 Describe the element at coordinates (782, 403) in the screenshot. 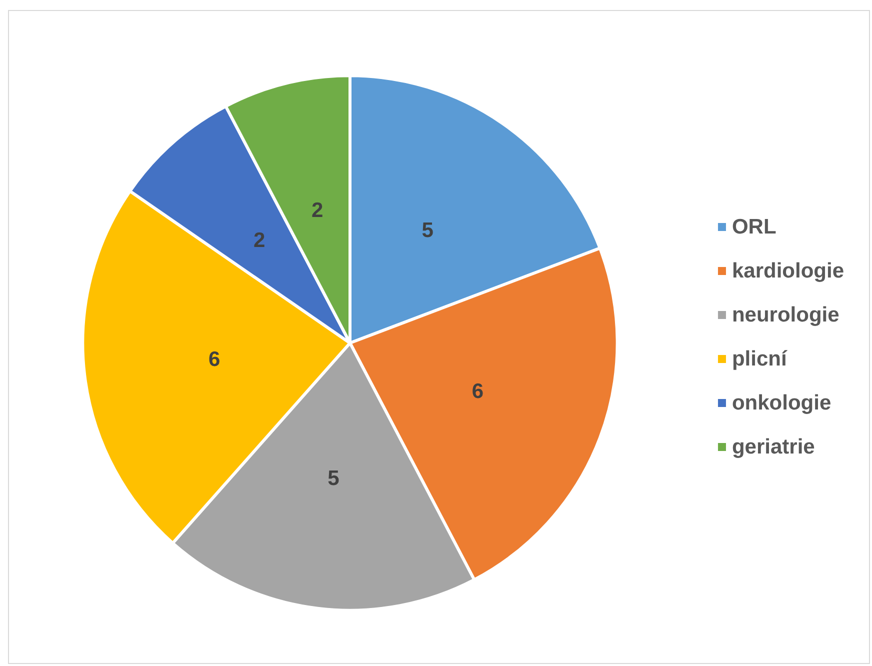

I see `legend-label: onkologie` at that location.